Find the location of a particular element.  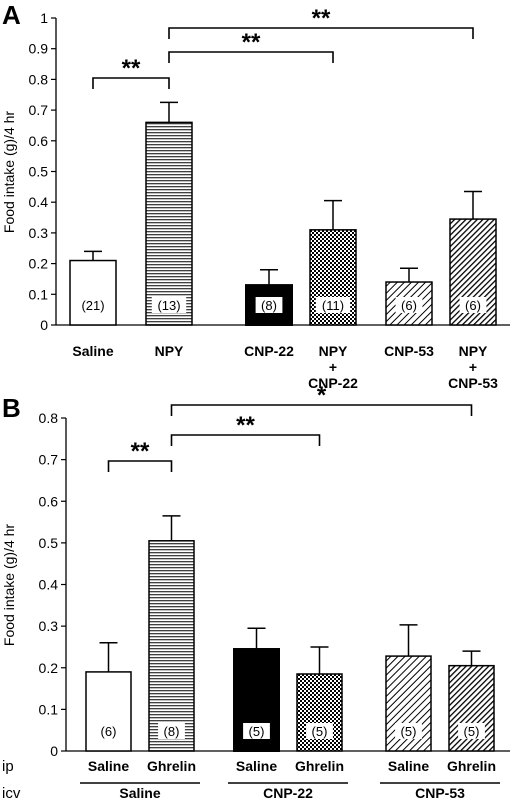

ip-row-label: ip is located at coordinates (8, 766).